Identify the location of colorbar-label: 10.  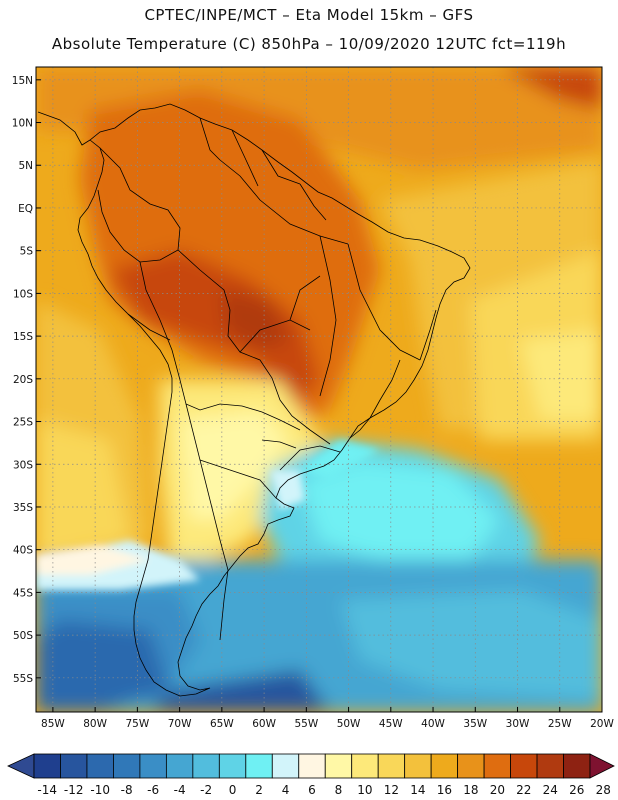
(364, 790).